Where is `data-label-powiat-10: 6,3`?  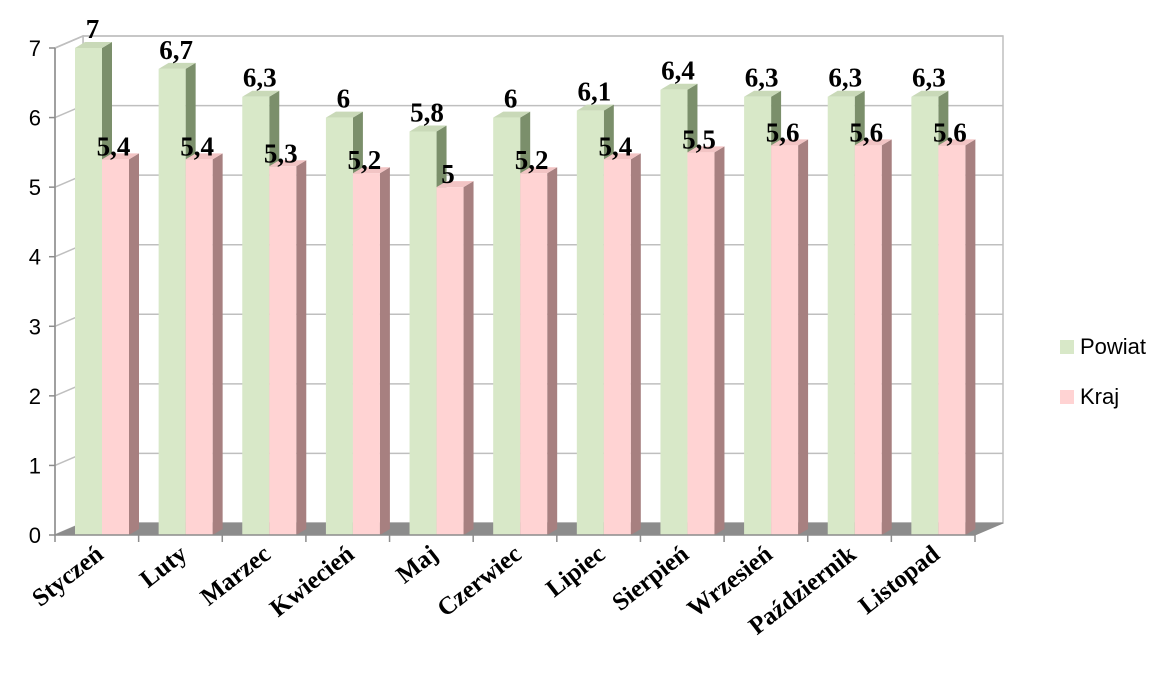 data-label-powiat-10: 6,3 is located at coordinates (929, 78).